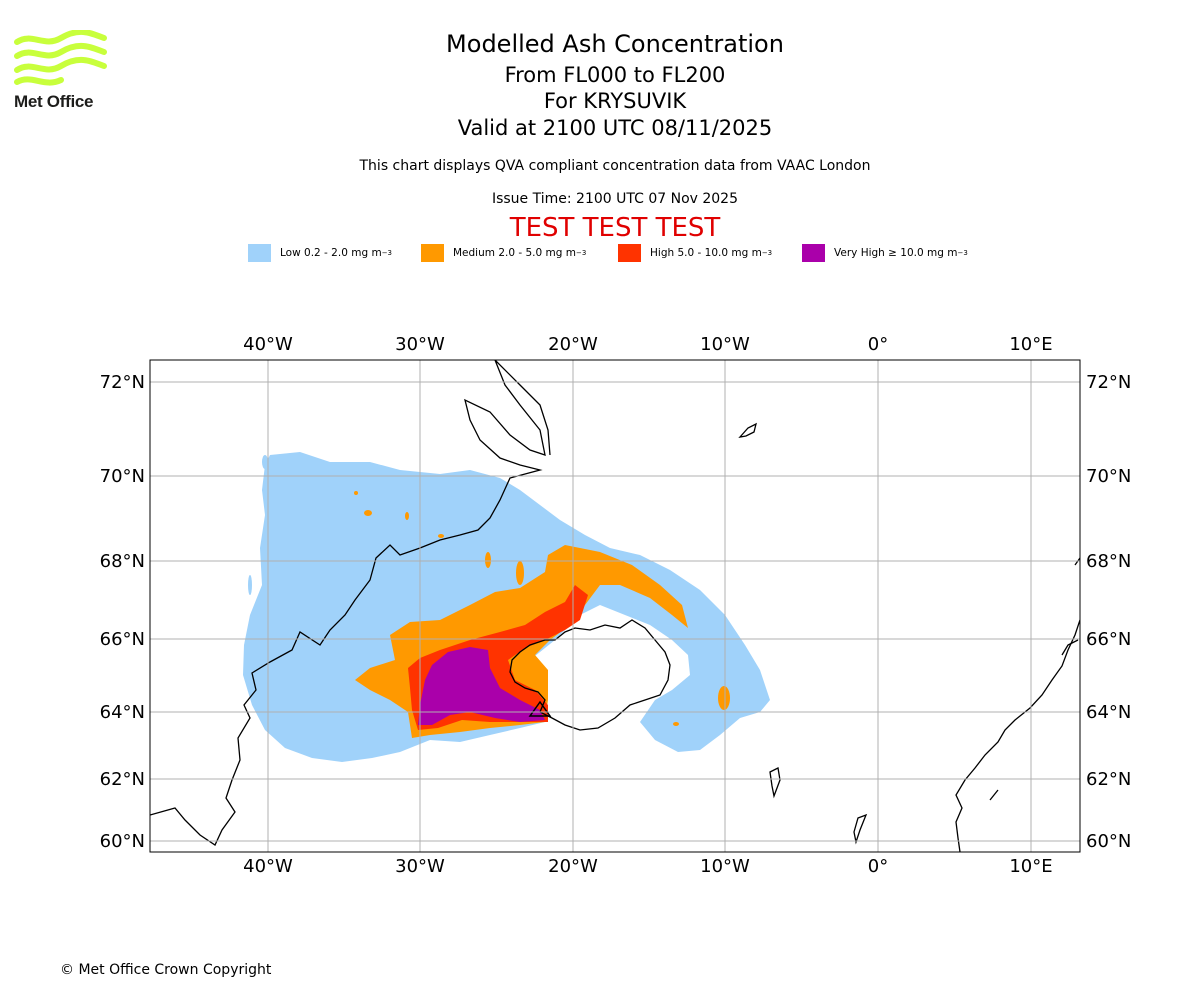 The image size is (1200, 1000). What do you see at coordinates (706, 253) in the screenshot?
I see `legend-label-high: High 5.0 - 10.0 mg m` at bounding box center [706, 253].